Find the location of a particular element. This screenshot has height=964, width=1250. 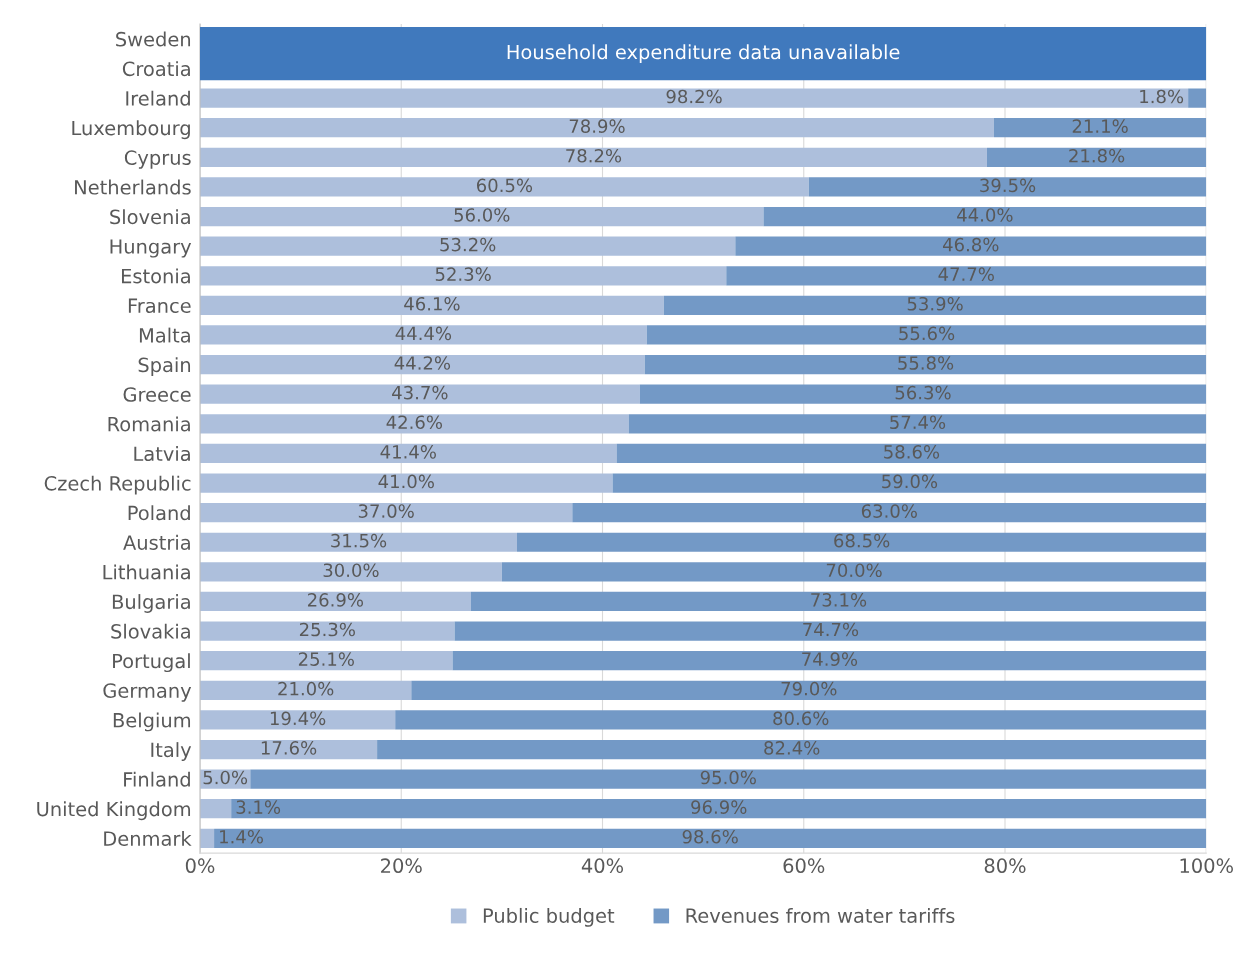

data-label: 47.7% is located at coordinates (966, 274).